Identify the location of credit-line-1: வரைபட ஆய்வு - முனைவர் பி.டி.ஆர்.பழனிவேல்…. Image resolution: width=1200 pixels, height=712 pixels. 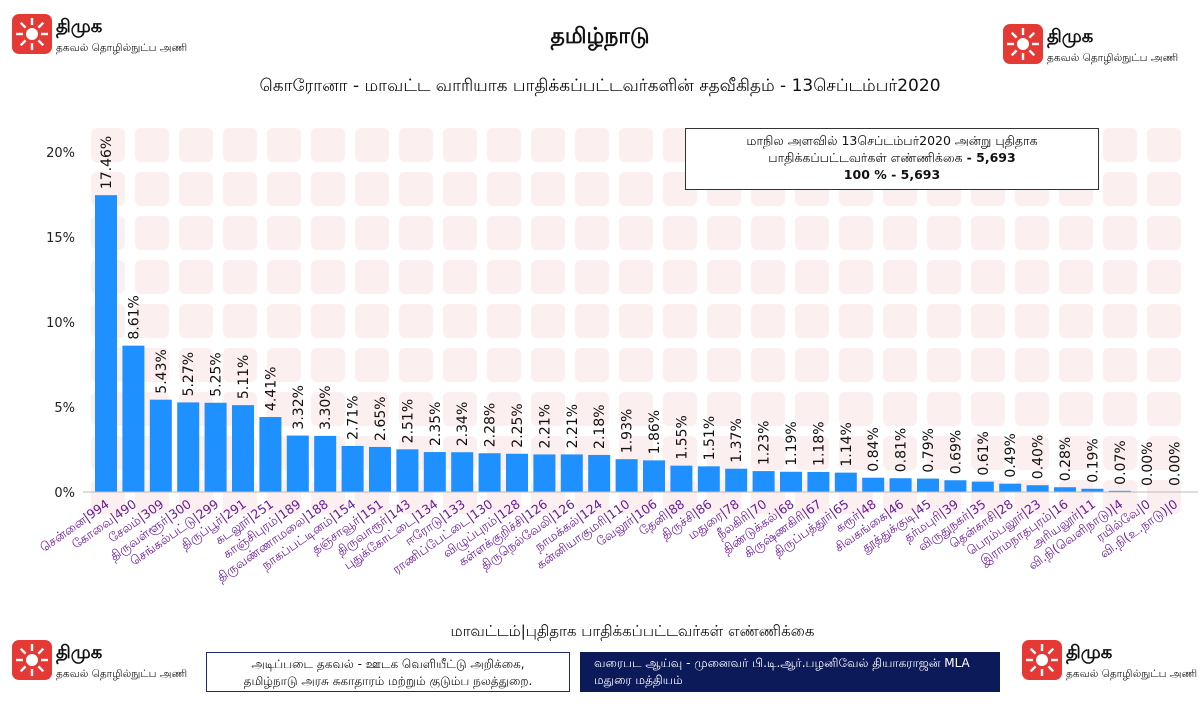
(782, 663).